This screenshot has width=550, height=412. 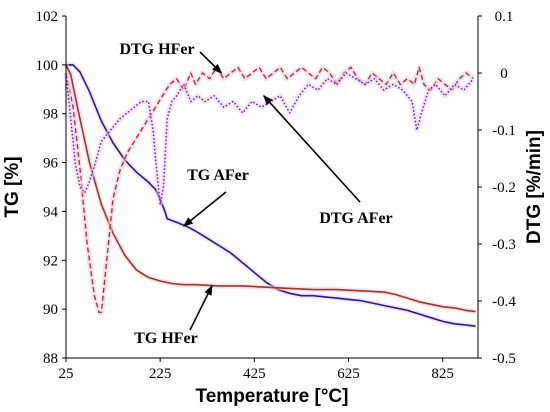 What do you see at coordinates (348, 374) in the screenshot?
I see `x-tick-label: 625` at bounding box center [348, 374].